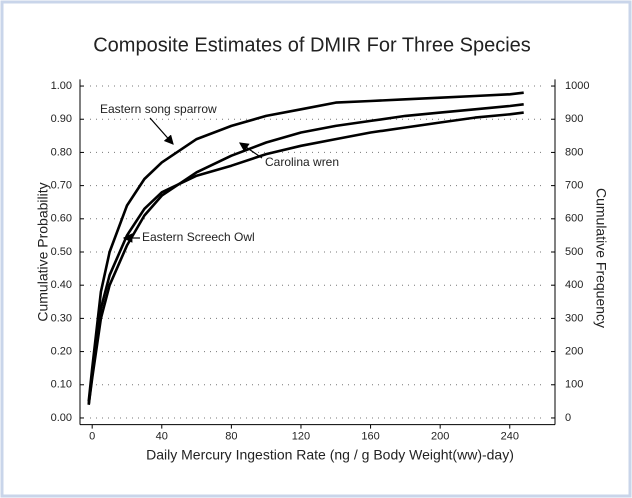 Image resolution: width=632 pixels, height=498 pixels. What do you see at coordinates (43, 251) in the screenshot?
I see `y-axis-label: Cumulative Probability` at bounding box center [43, 251].